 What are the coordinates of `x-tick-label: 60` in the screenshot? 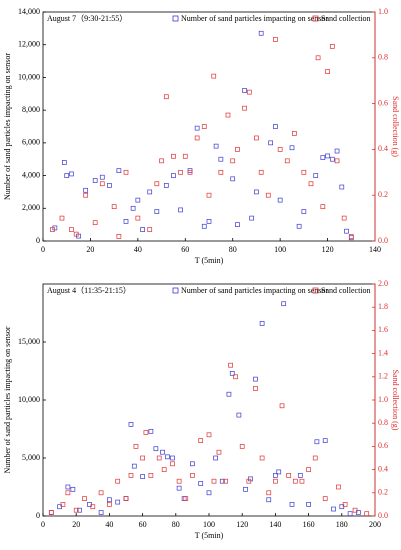 It's located at (143, 524).